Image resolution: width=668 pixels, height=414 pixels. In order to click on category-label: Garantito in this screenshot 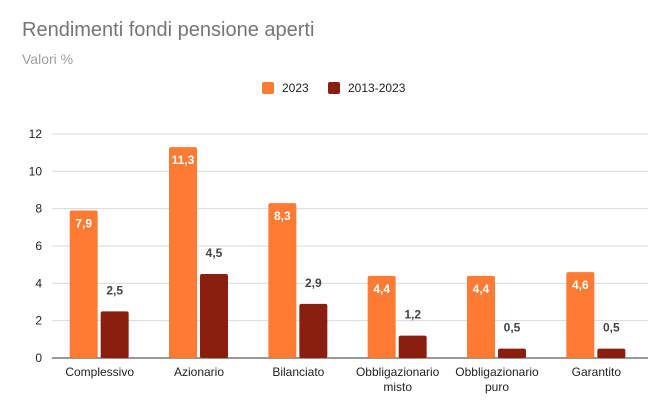, I will do `click(597, 372)`.